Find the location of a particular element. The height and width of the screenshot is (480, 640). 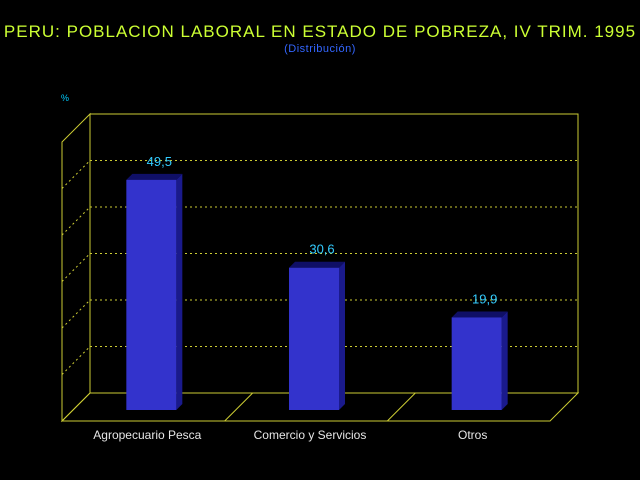

data-label: 19,9 is located at coordinates (484, 298).